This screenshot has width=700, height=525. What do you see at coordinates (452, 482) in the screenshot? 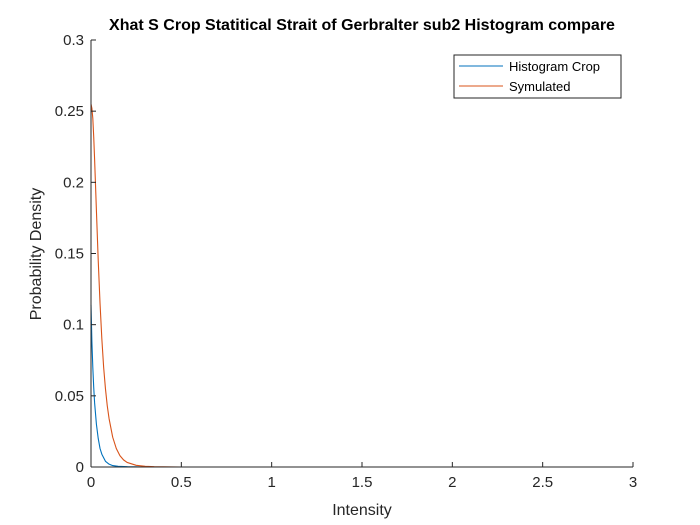
I see `x-tick-label: 2` at bounding box center [452, 482].